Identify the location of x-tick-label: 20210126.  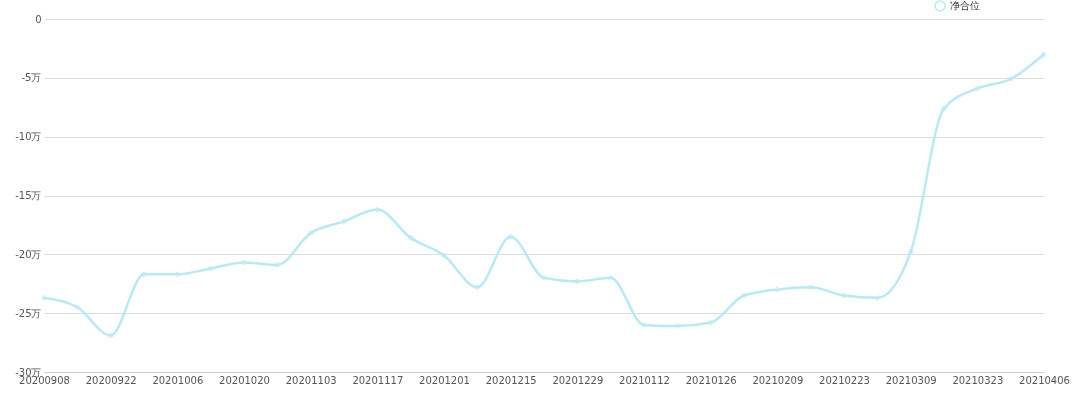
(711, 380).